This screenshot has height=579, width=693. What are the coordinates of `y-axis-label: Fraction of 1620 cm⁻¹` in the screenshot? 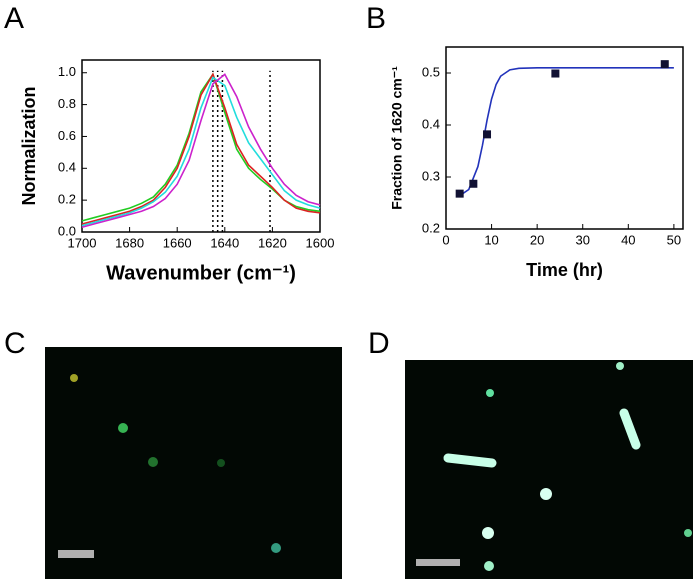 It's located at (397, 138).